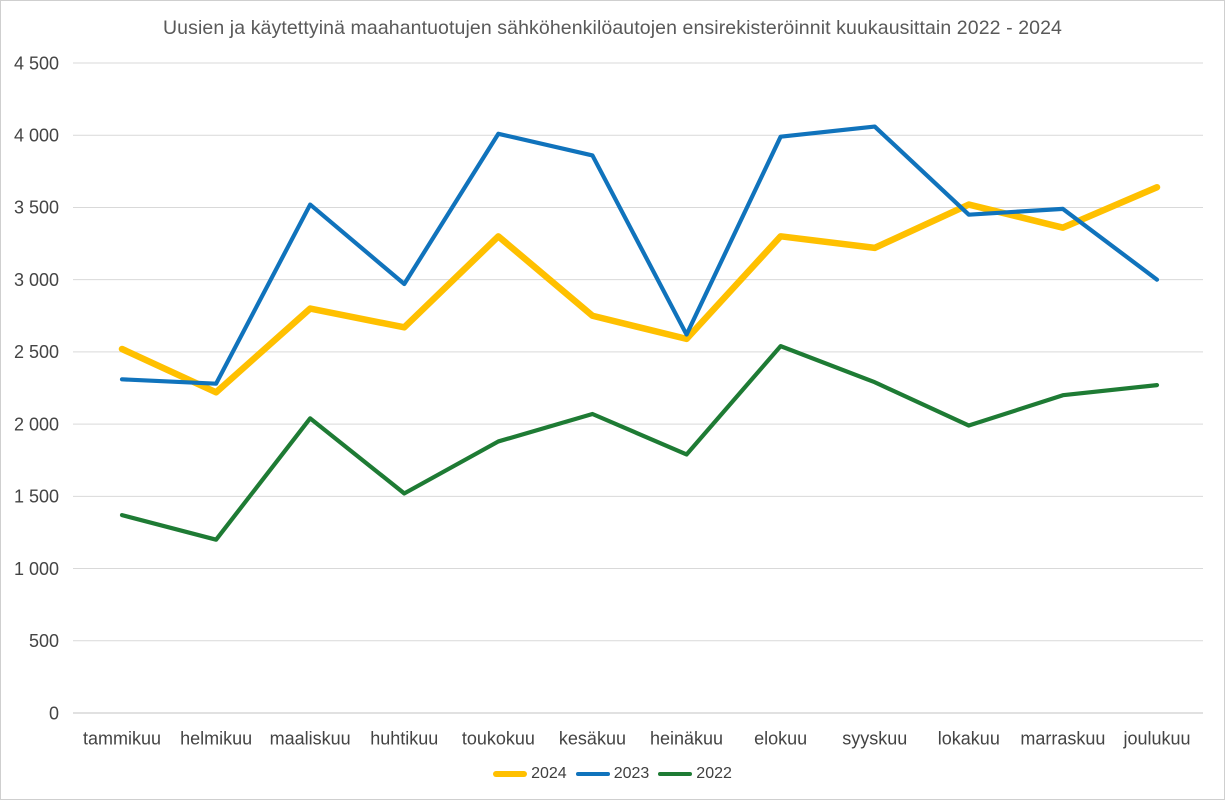  Describe the element at coordinates (874, 738) in the screenshot. I see `x-tick-label: syyskuu` at that location.